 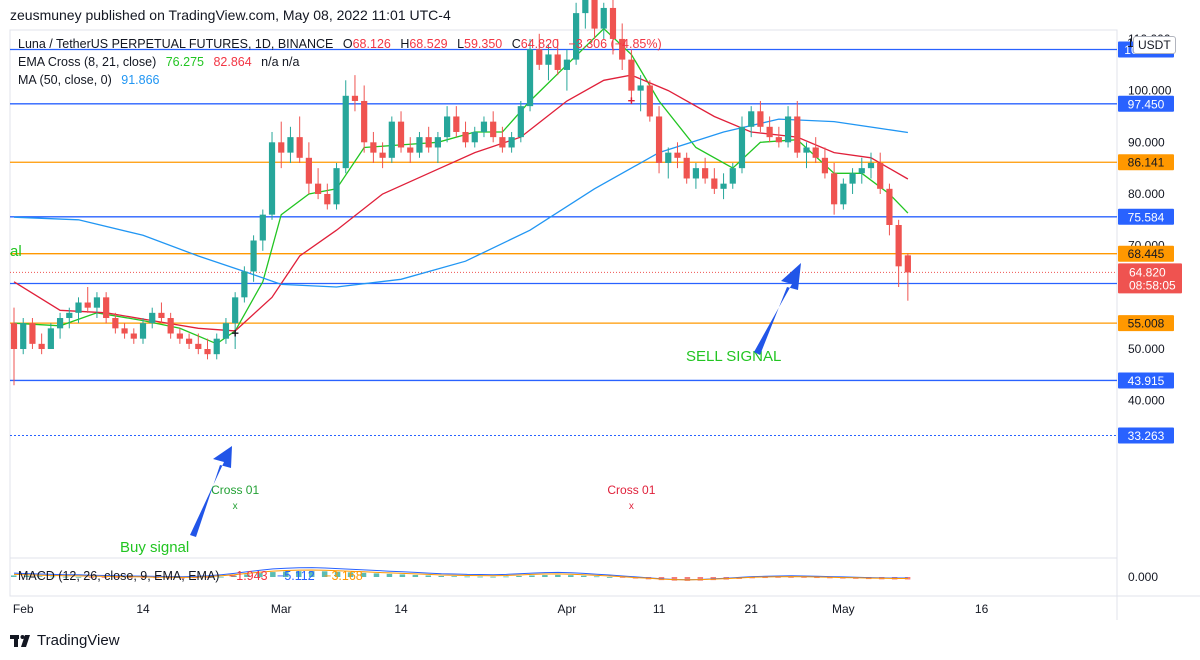 What do you see at coordinates (65, 80) in the screenshot?
I see `ma-label: MA (50, close, 0)` at bounding box center [65, 80].